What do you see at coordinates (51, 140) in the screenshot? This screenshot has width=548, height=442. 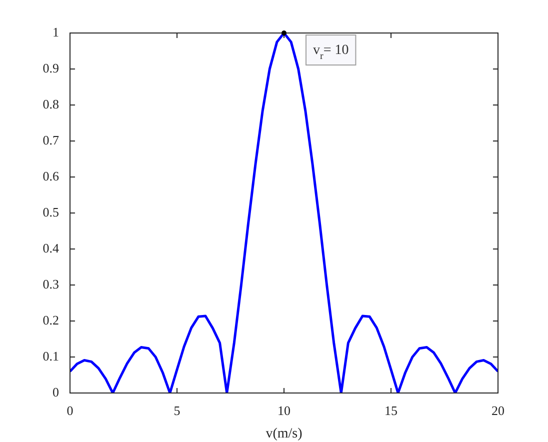 I see `y-tick-label: 0.7` at bounding box center [51, 140].